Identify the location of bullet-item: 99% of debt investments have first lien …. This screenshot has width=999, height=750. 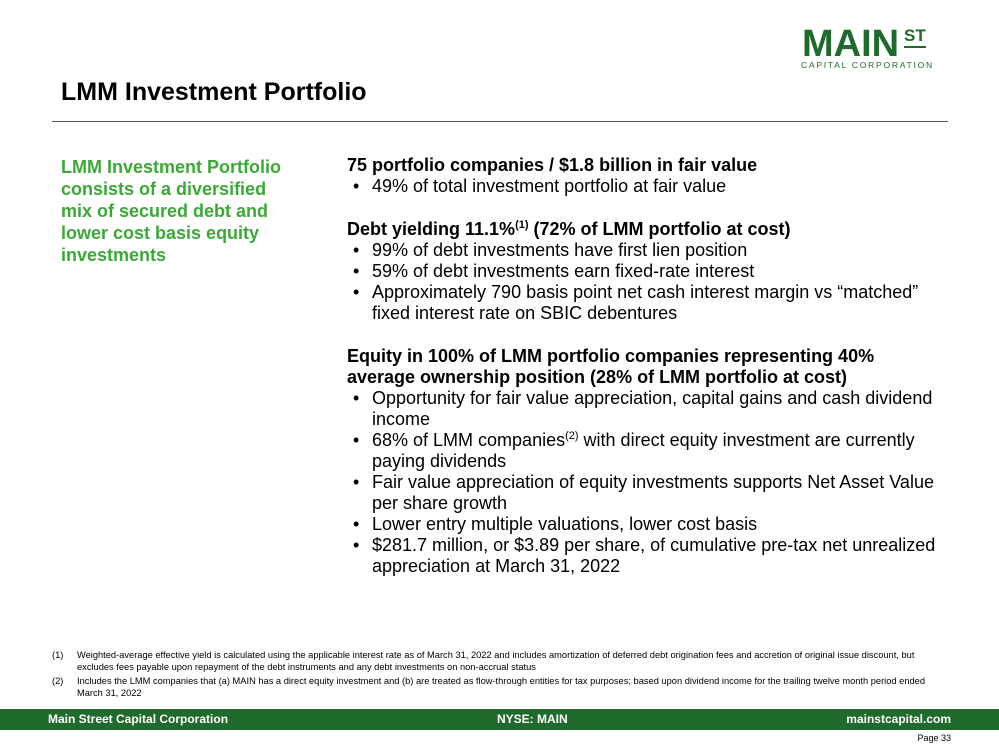
(642, 250).